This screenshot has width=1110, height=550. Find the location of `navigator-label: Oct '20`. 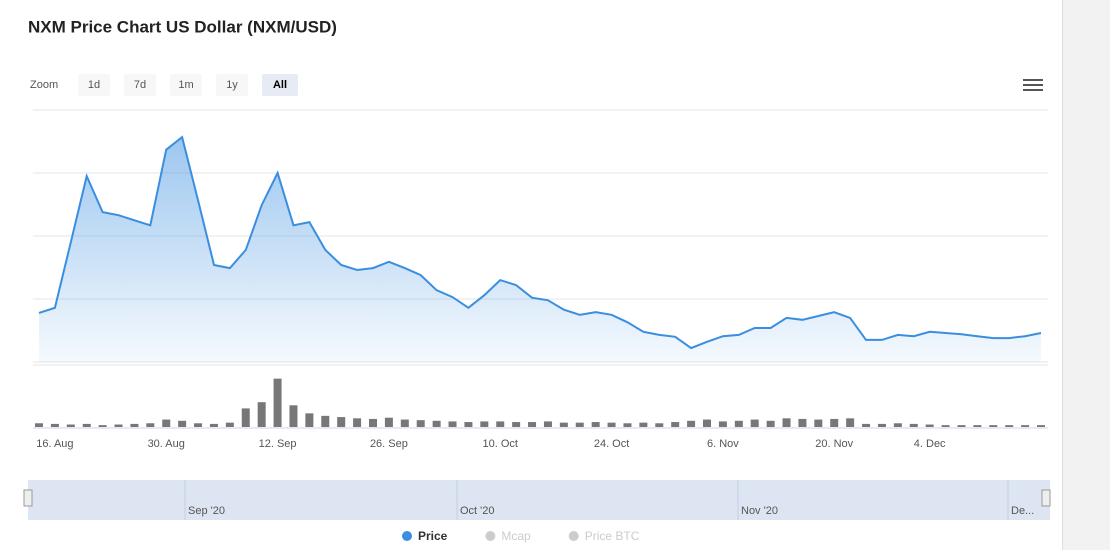

navigator-label: Oct '20 is located at coordinates (477, 511).